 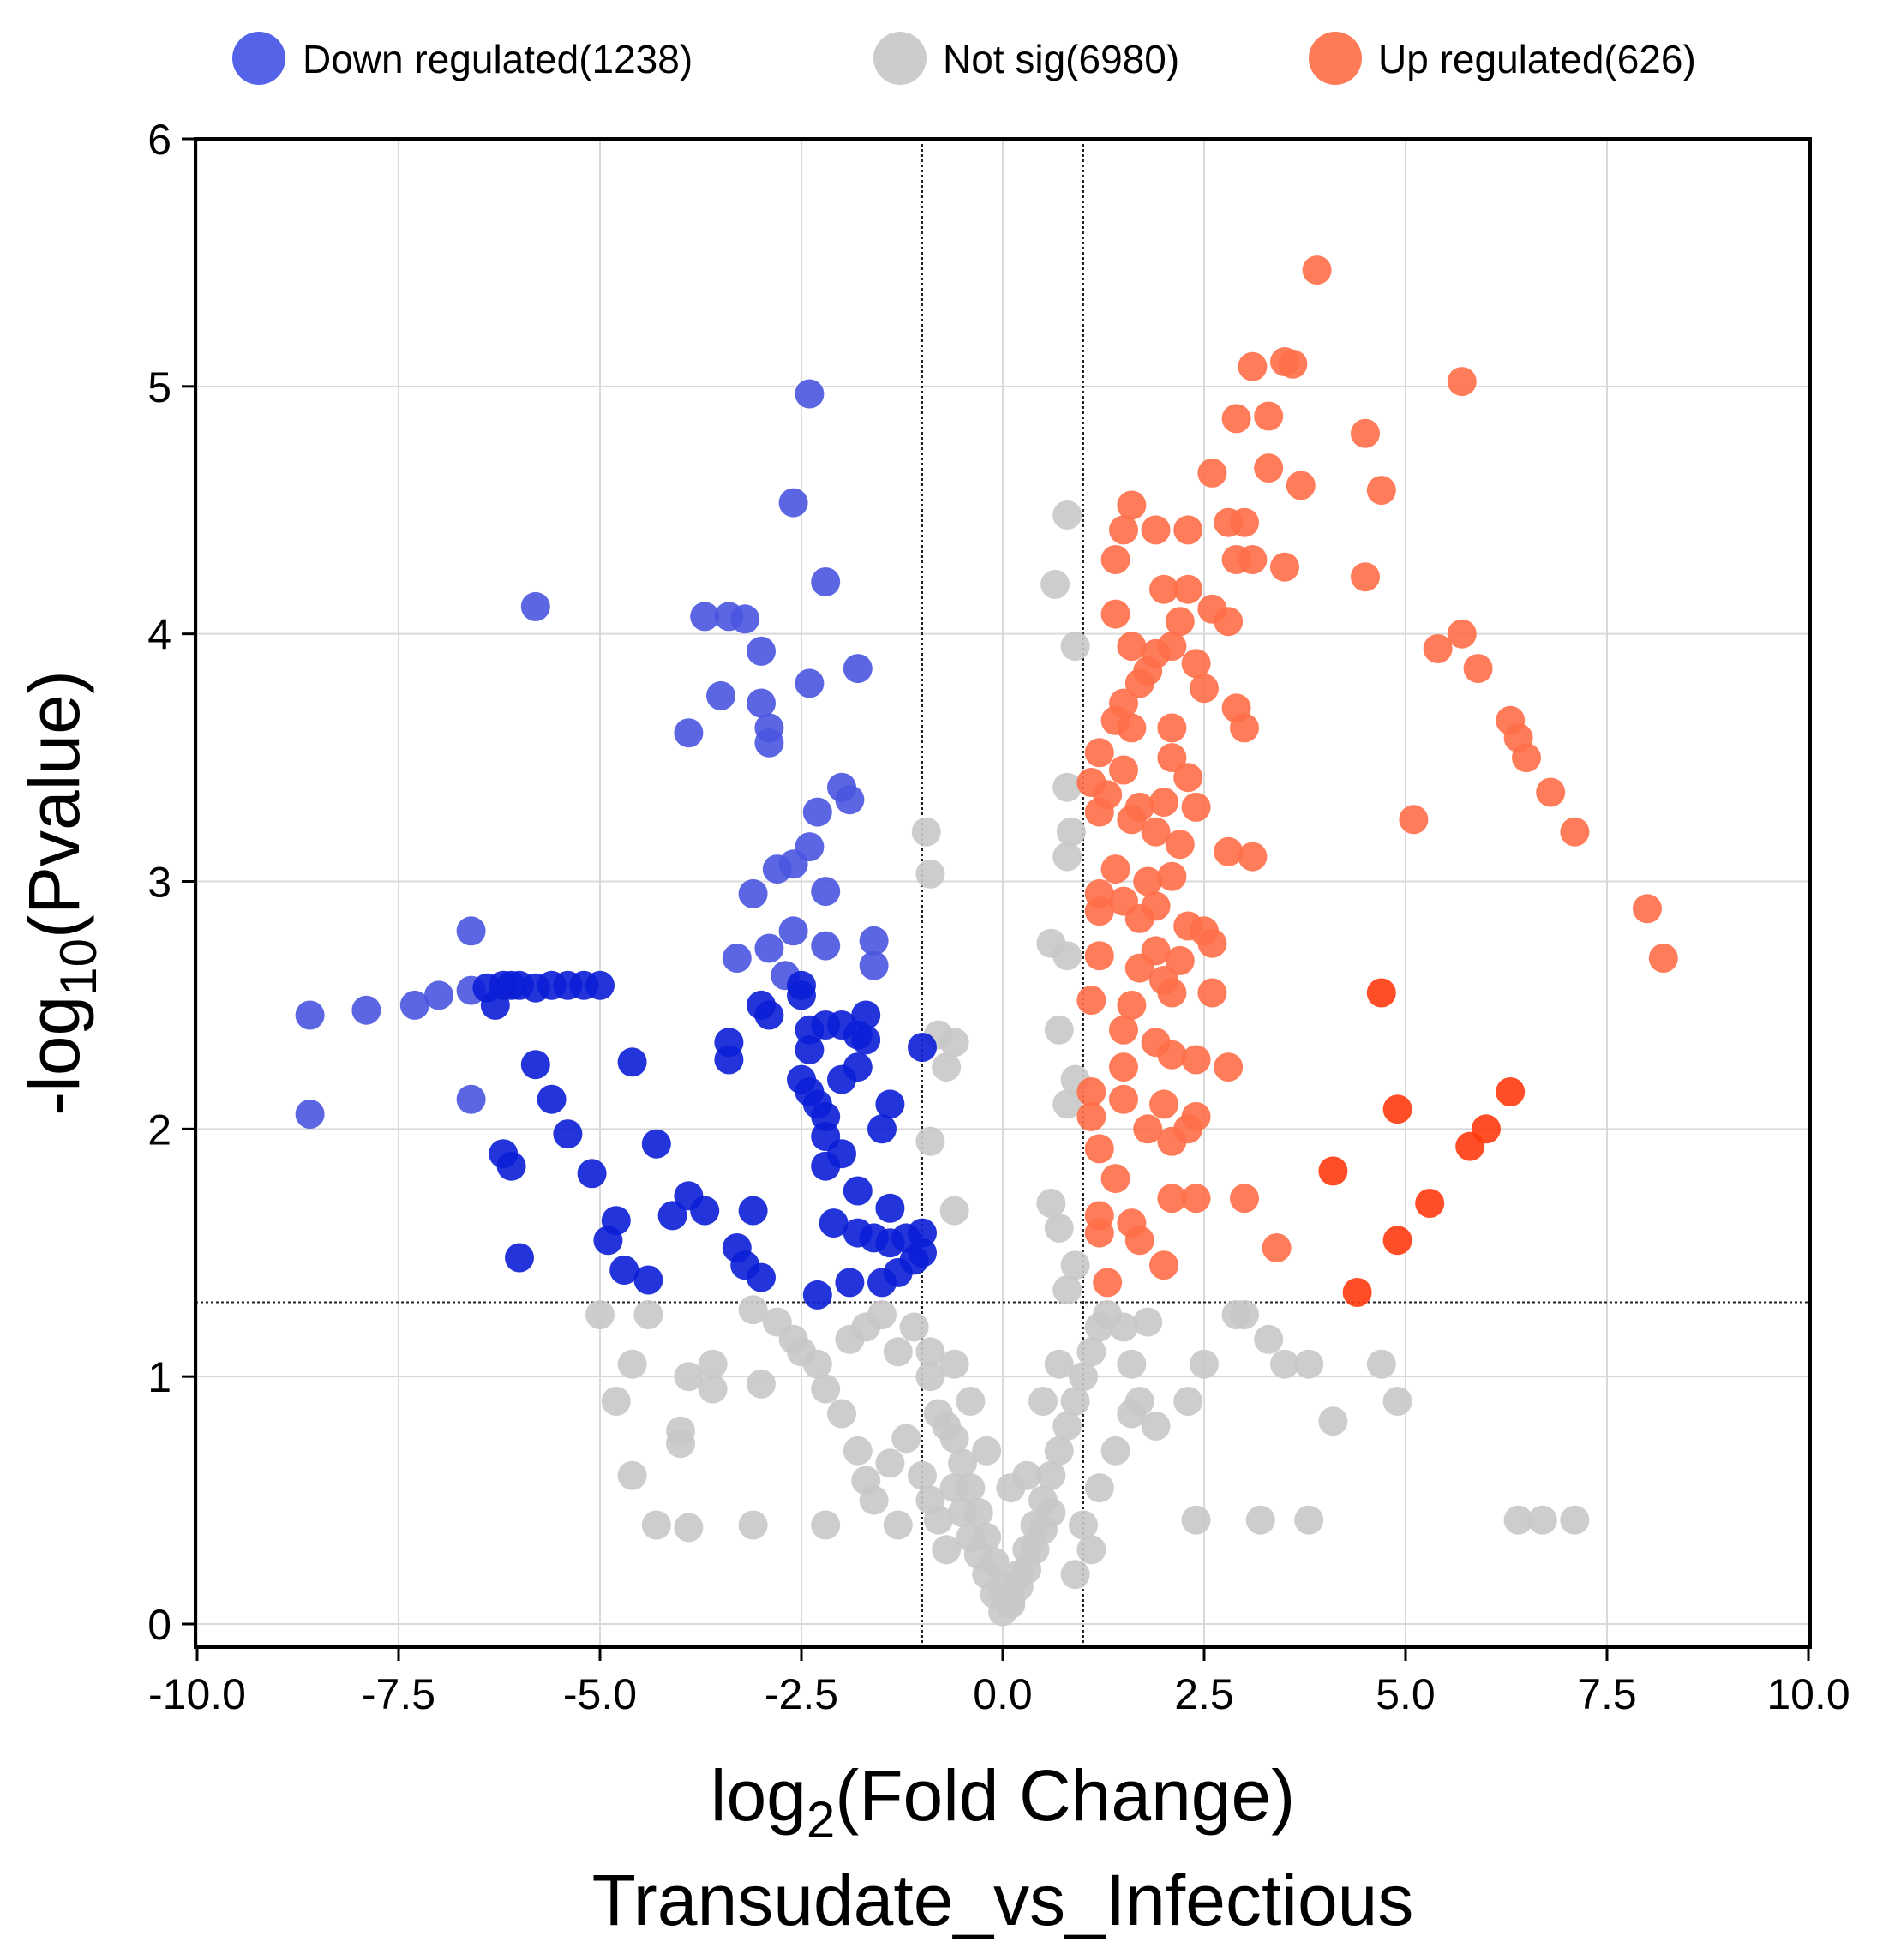 I want to click on y-tick-label: 1, so click(x=159, y=1377).